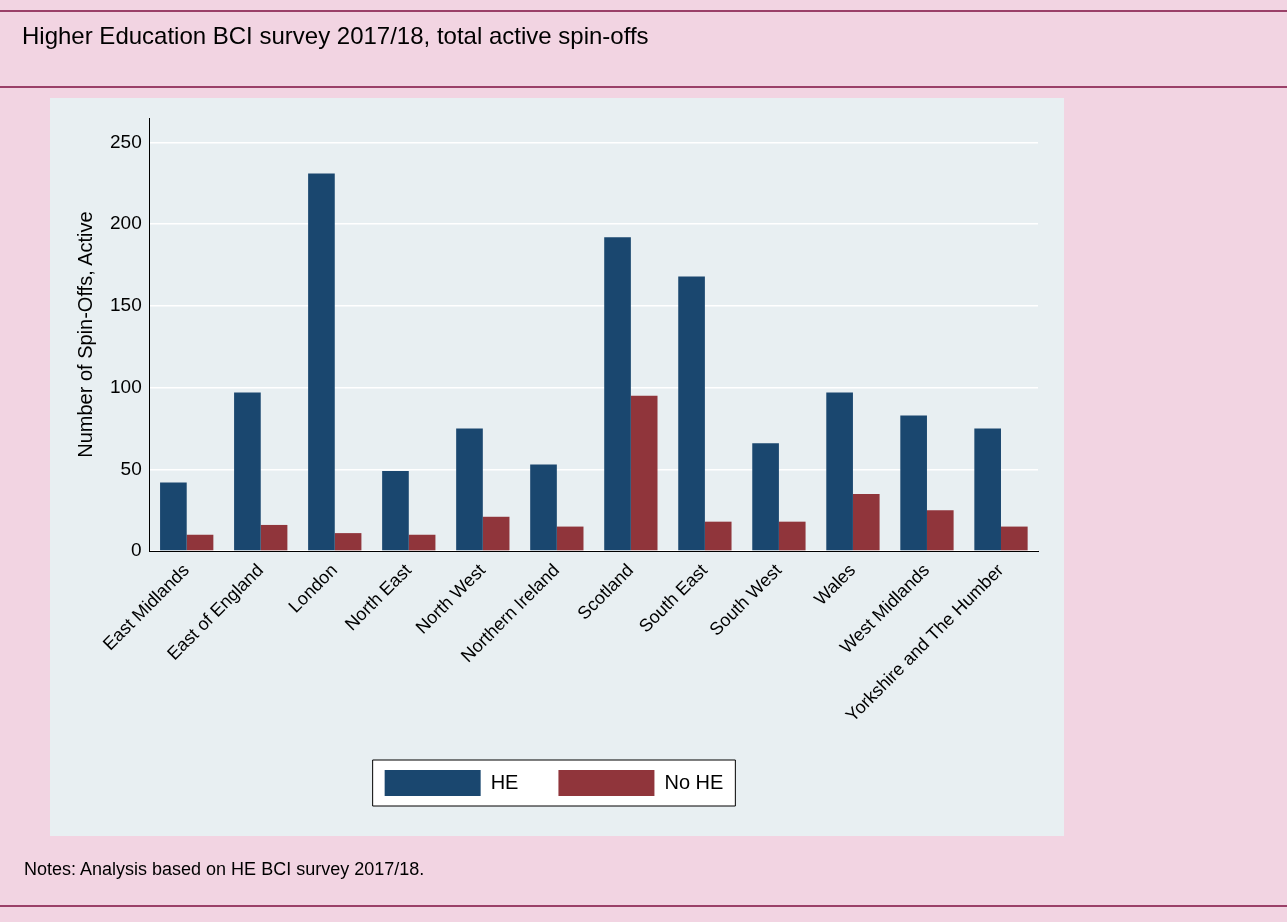 This screenshot has height=922, width=1287. Describe the element at coordinates (694, 781) in the screenshot. I see `legend-label: No HE` at that location.